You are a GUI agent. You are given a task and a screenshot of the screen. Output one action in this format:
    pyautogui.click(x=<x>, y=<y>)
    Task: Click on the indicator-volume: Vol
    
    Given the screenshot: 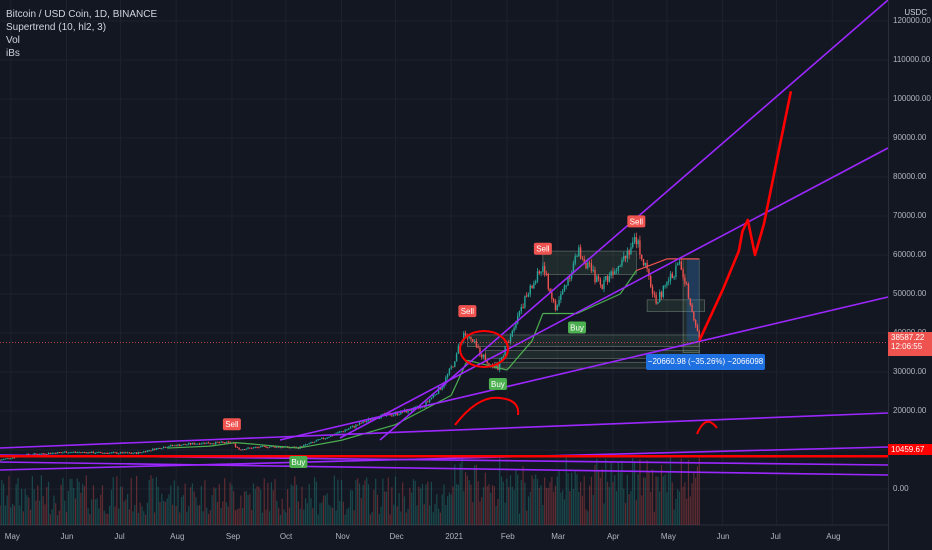 What is the action you would take?
    pyautogui.click(x=13, y=40)
    